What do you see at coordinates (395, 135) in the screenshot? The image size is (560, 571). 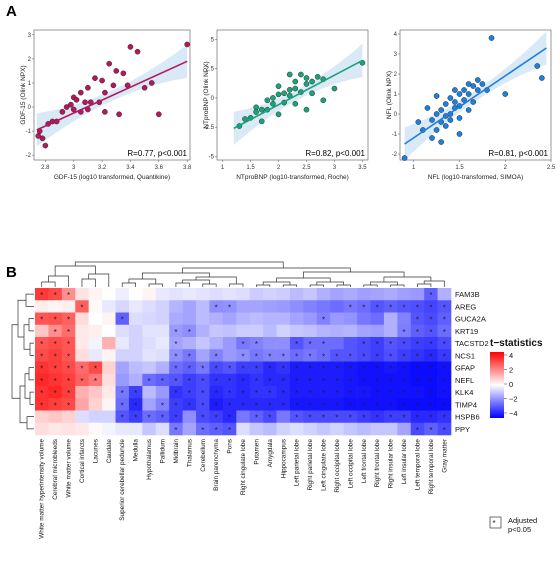 I see `y-tick-label: -1` at bounding box center [395, 135].